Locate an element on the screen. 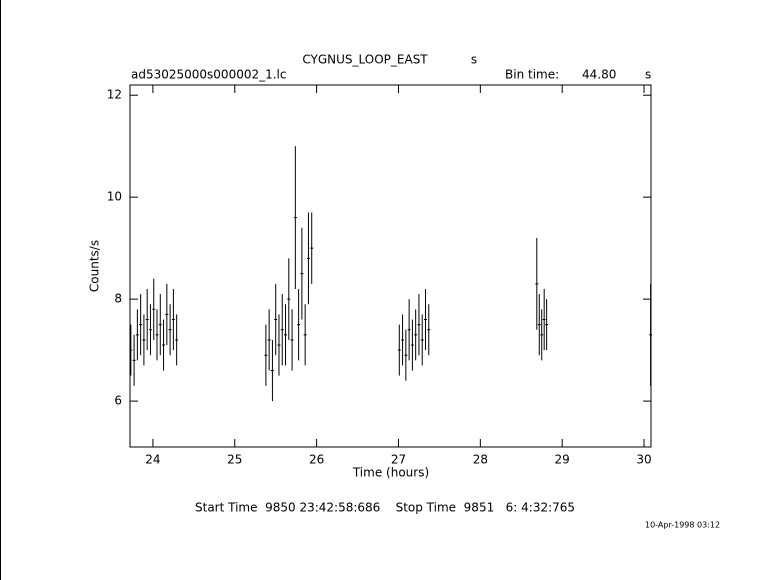 This screenshot has width=781, height=580. x-tick-label: 29 is located at coordinates (562, 460).